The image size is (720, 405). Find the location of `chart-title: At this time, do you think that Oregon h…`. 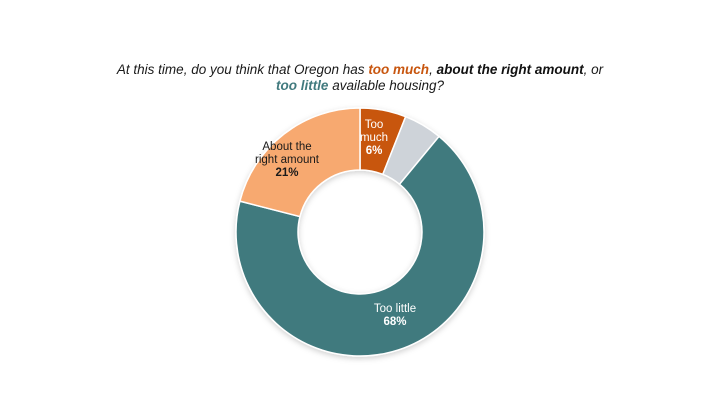

chart-title: At this time, do you think that Oregon h… is located at coordinates (360, 78).